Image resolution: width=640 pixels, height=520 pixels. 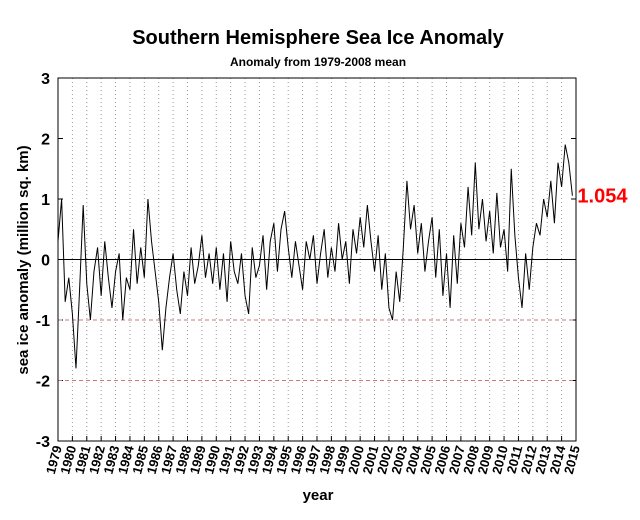 What do you see at coordinates (602, 197) in the screenshot?
I see `annotation: 1.054` at bounding box center [602, 197].